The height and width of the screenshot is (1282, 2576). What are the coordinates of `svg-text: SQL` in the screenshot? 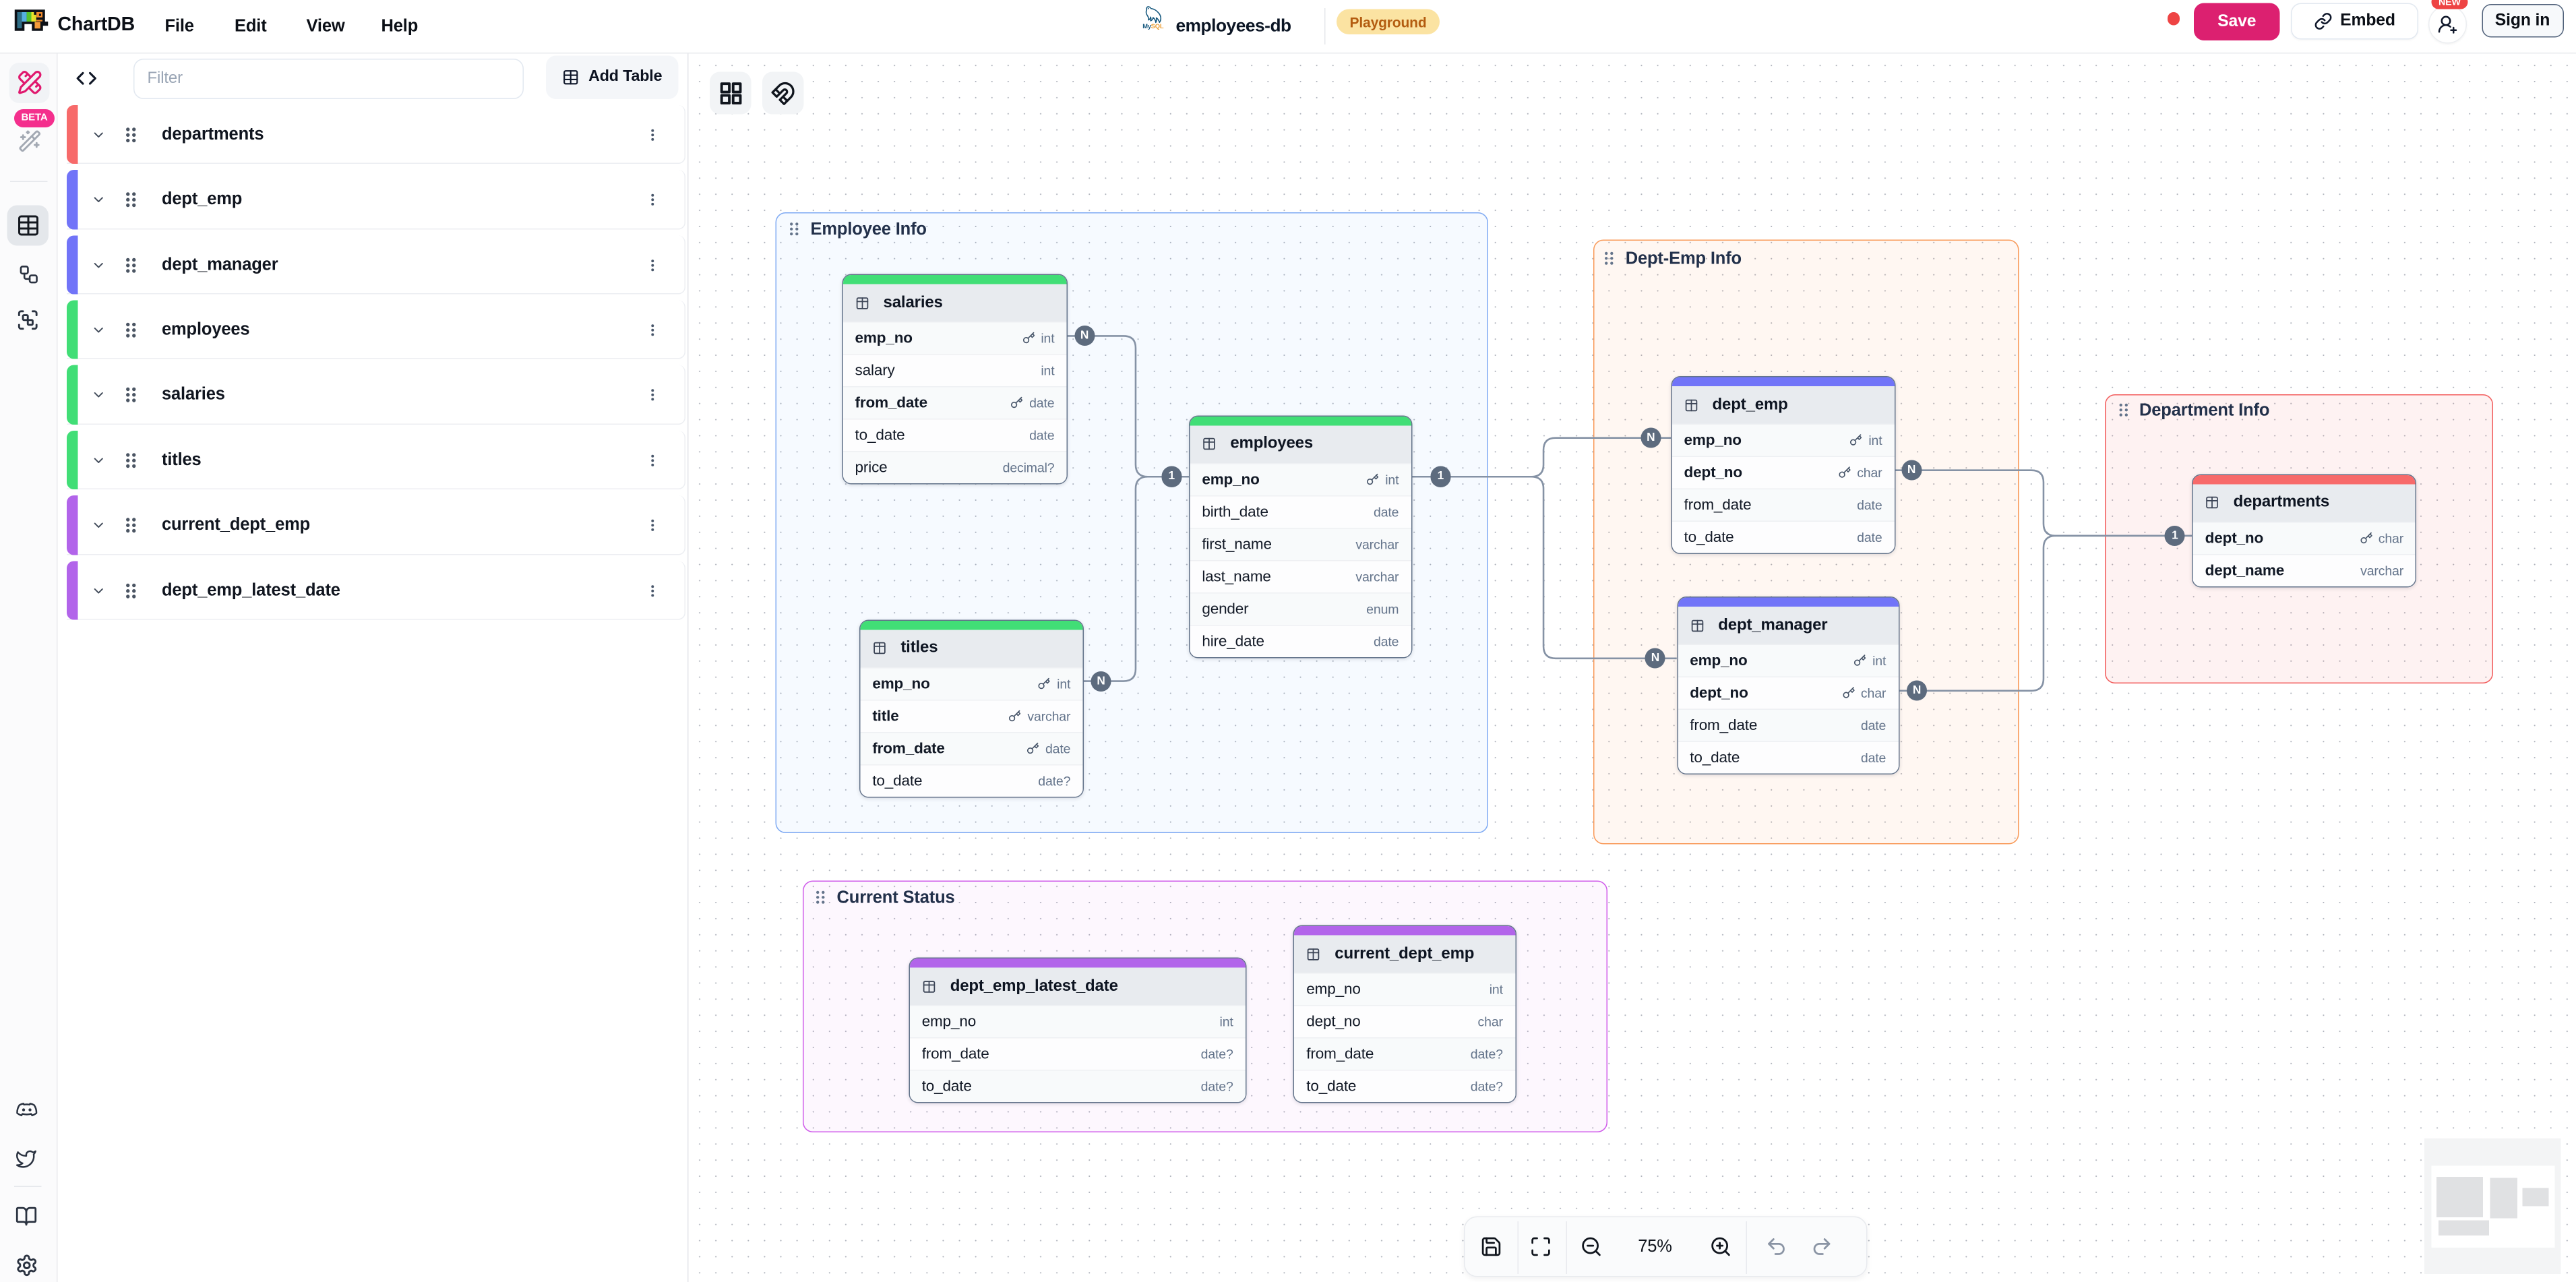 It's located at (1158, 26).